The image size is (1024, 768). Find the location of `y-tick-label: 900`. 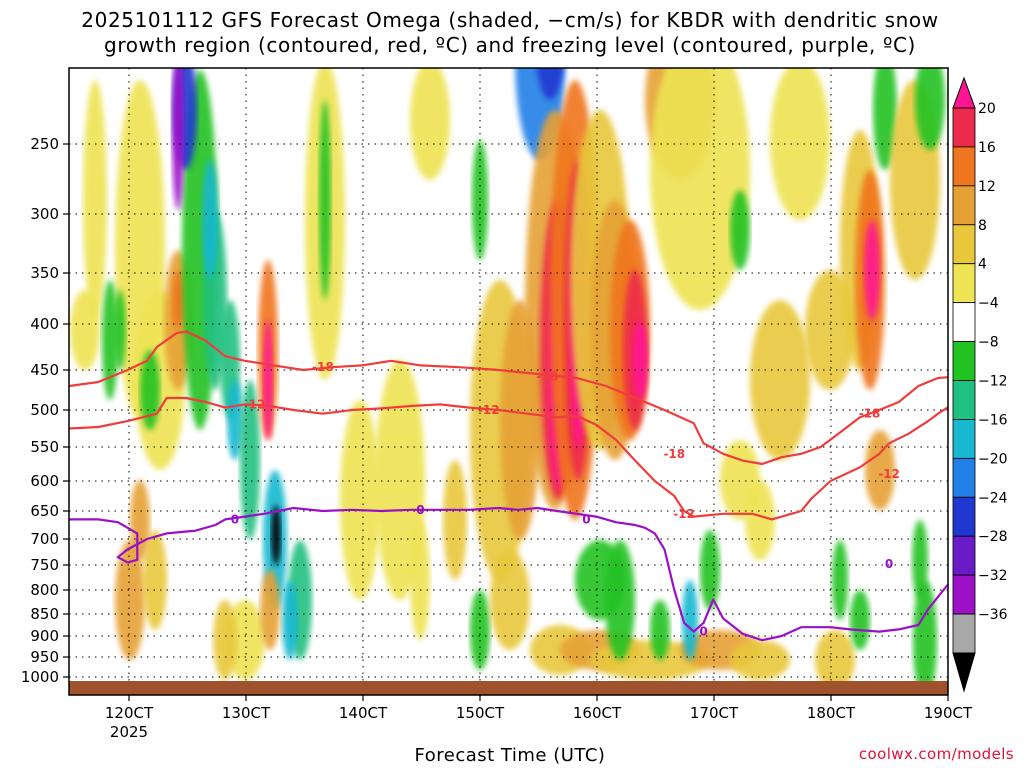

y-tick-label: 900 is located at coordinates (44, 636).